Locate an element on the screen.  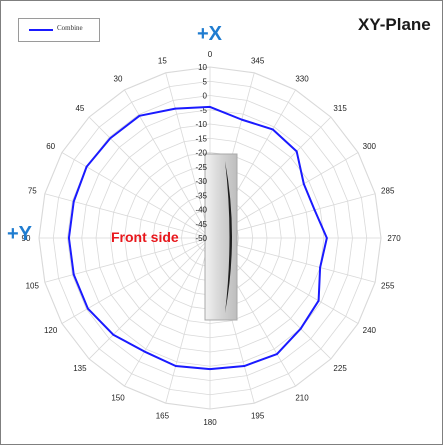
angle-tick-label: 225 is located at coordinates (340, 368).